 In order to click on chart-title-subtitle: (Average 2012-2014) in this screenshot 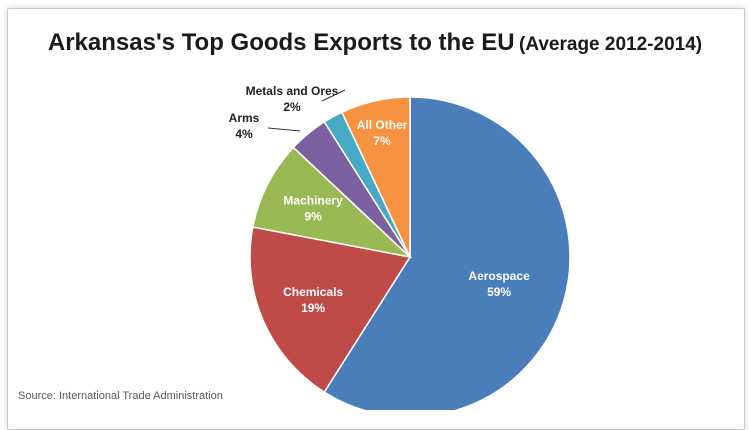, I will do `click(611, 44)`.